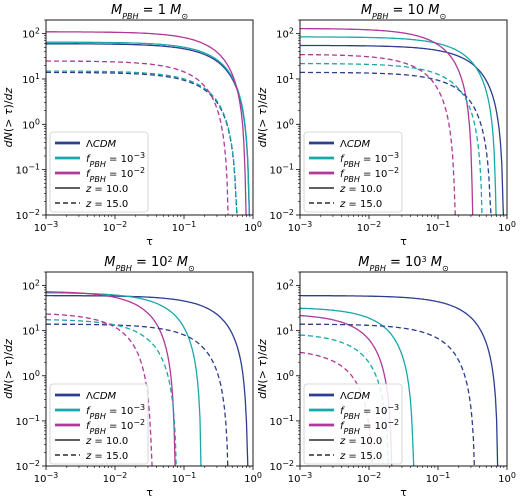 The width and height of the screenshot is (520, 499). I want to click on panel-title: MPBH = 10 M⊙, so click(403, 12).